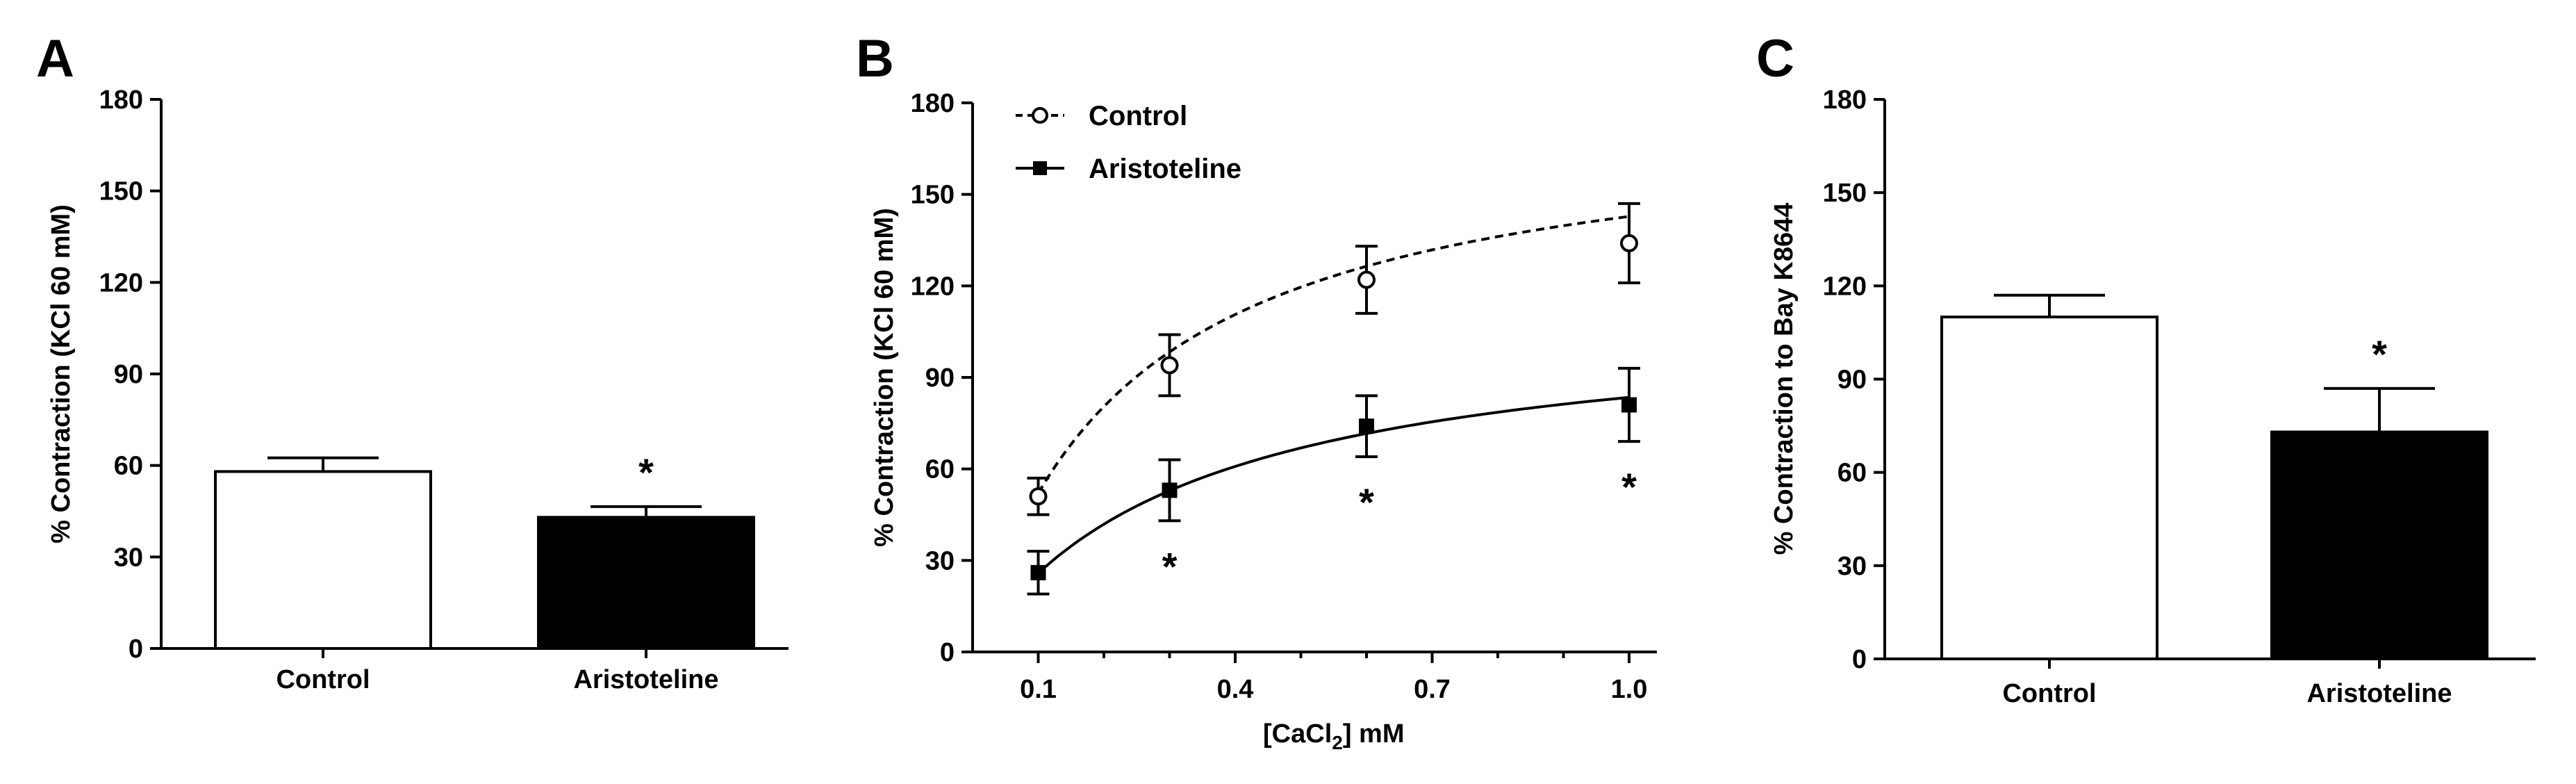  What do you see at coordinates (1298, 734) in the screenshot?
I see `x-axis-title-main: [CaCl` at bounding box center [1298, 734].